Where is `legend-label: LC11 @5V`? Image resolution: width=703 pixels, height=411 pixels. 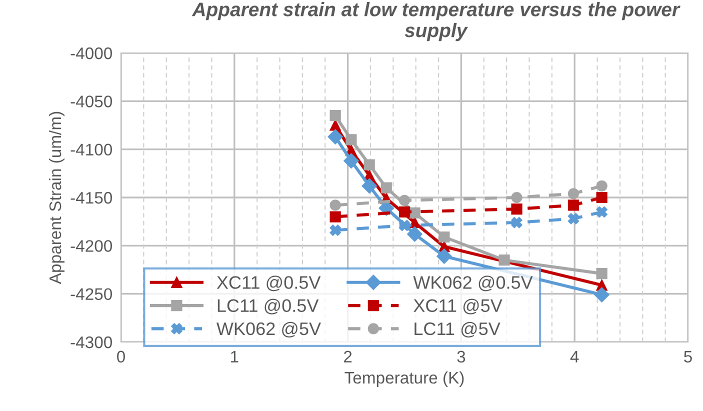
legend-label: LC11 @5V is located at coordinates (457, 330).